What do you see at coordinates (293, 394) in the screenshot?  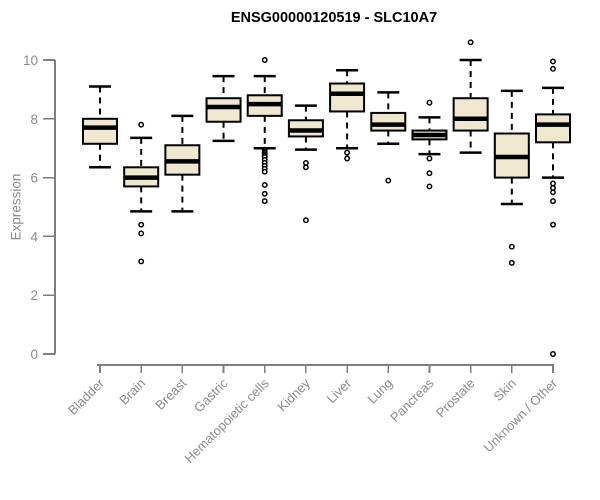 I see `x-axis-category-label: Kidney` at bounding box center [293, 394].